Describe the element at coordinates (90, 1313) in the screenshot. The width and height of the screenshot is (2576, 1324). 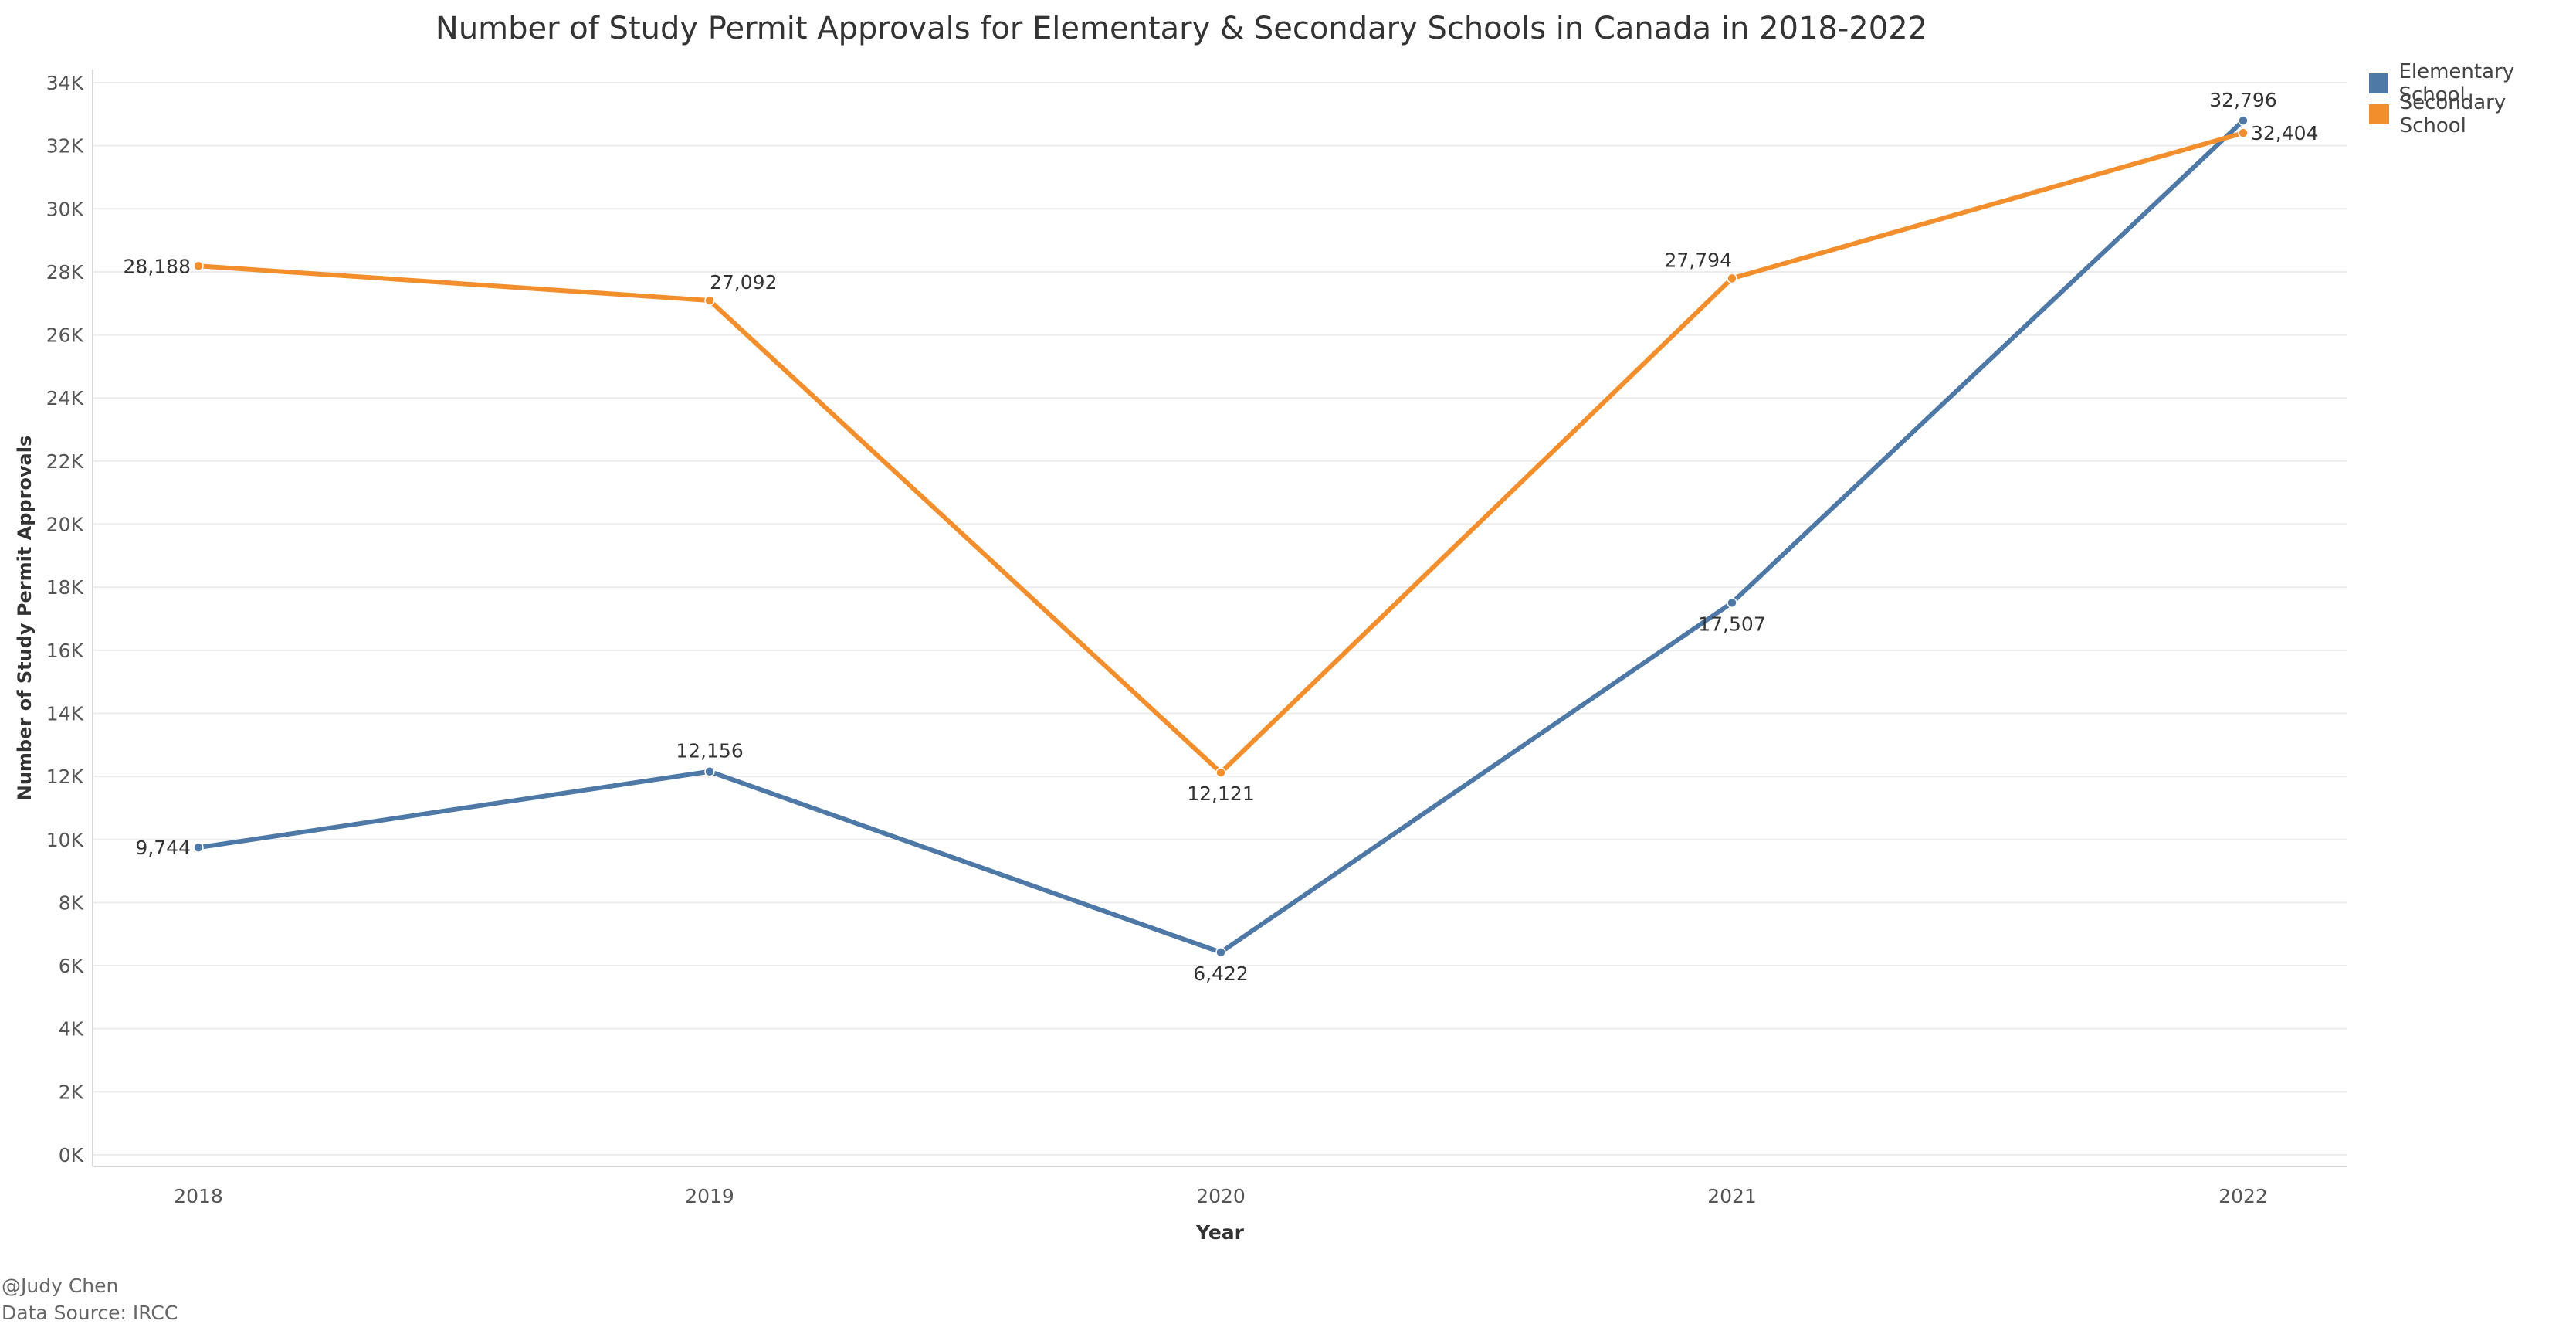
I see `data-source: Data Source: IRCC` at that location.